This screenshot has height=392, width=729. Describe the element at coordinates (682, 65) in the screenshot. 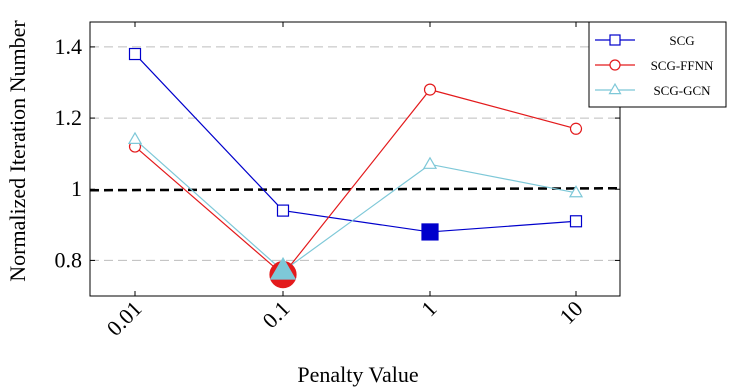

I see `legend-label-scg-ffnn: SCG-FFNN` at that location.